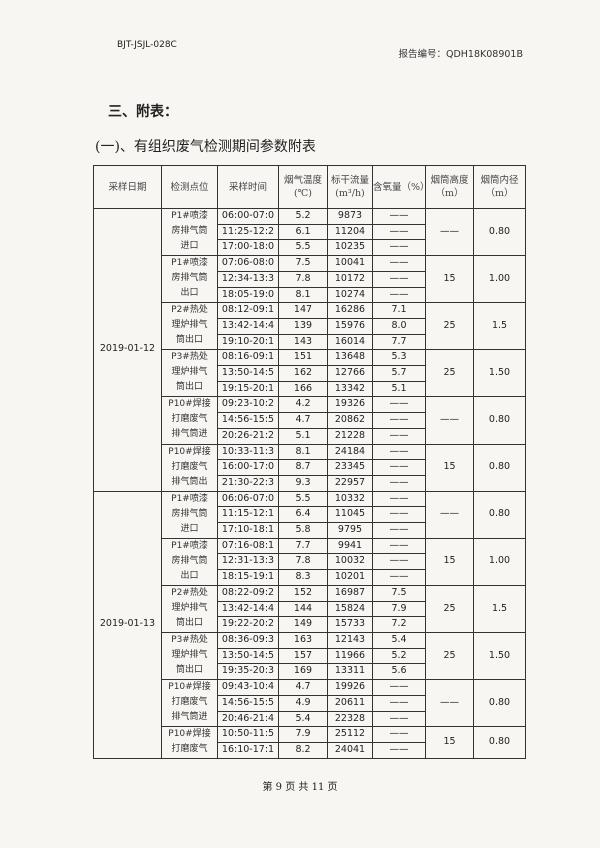 Image resolution: width=600 pixels, height=848 pixels. Describe the element at coordinates (399, 672) in the screenshot. I see `oxygen-content: 5.6` at that location.